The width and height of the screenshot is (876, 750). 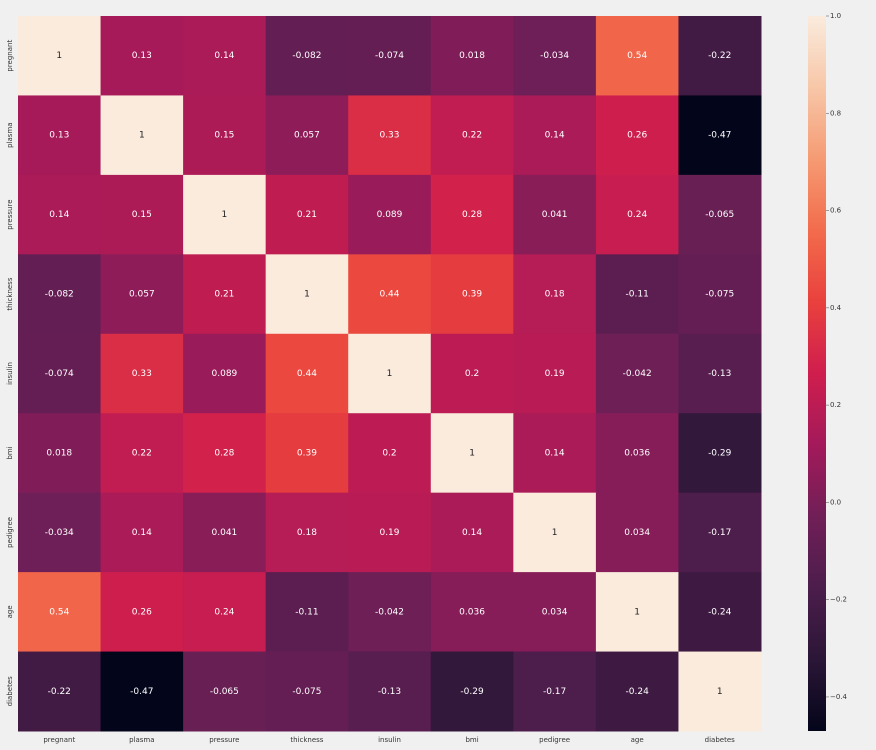 I want to click on y-tick-label: thickness, so click(x=10, y=293).